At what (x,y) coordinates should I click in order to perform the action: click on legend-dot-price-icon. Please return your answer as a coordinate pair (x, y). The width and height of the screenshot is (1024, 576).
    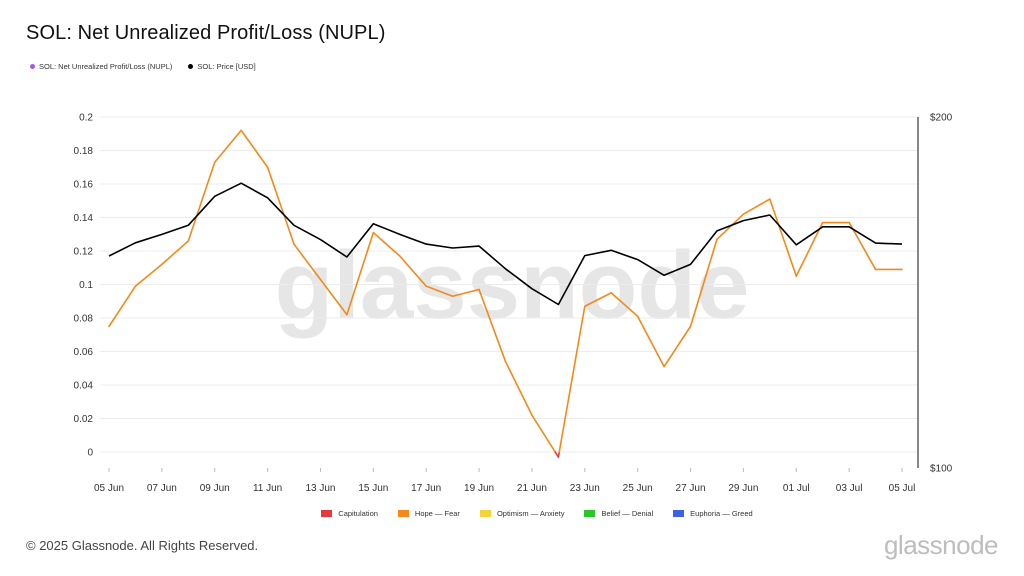
    Looking at the image, I should click on (191, 66).